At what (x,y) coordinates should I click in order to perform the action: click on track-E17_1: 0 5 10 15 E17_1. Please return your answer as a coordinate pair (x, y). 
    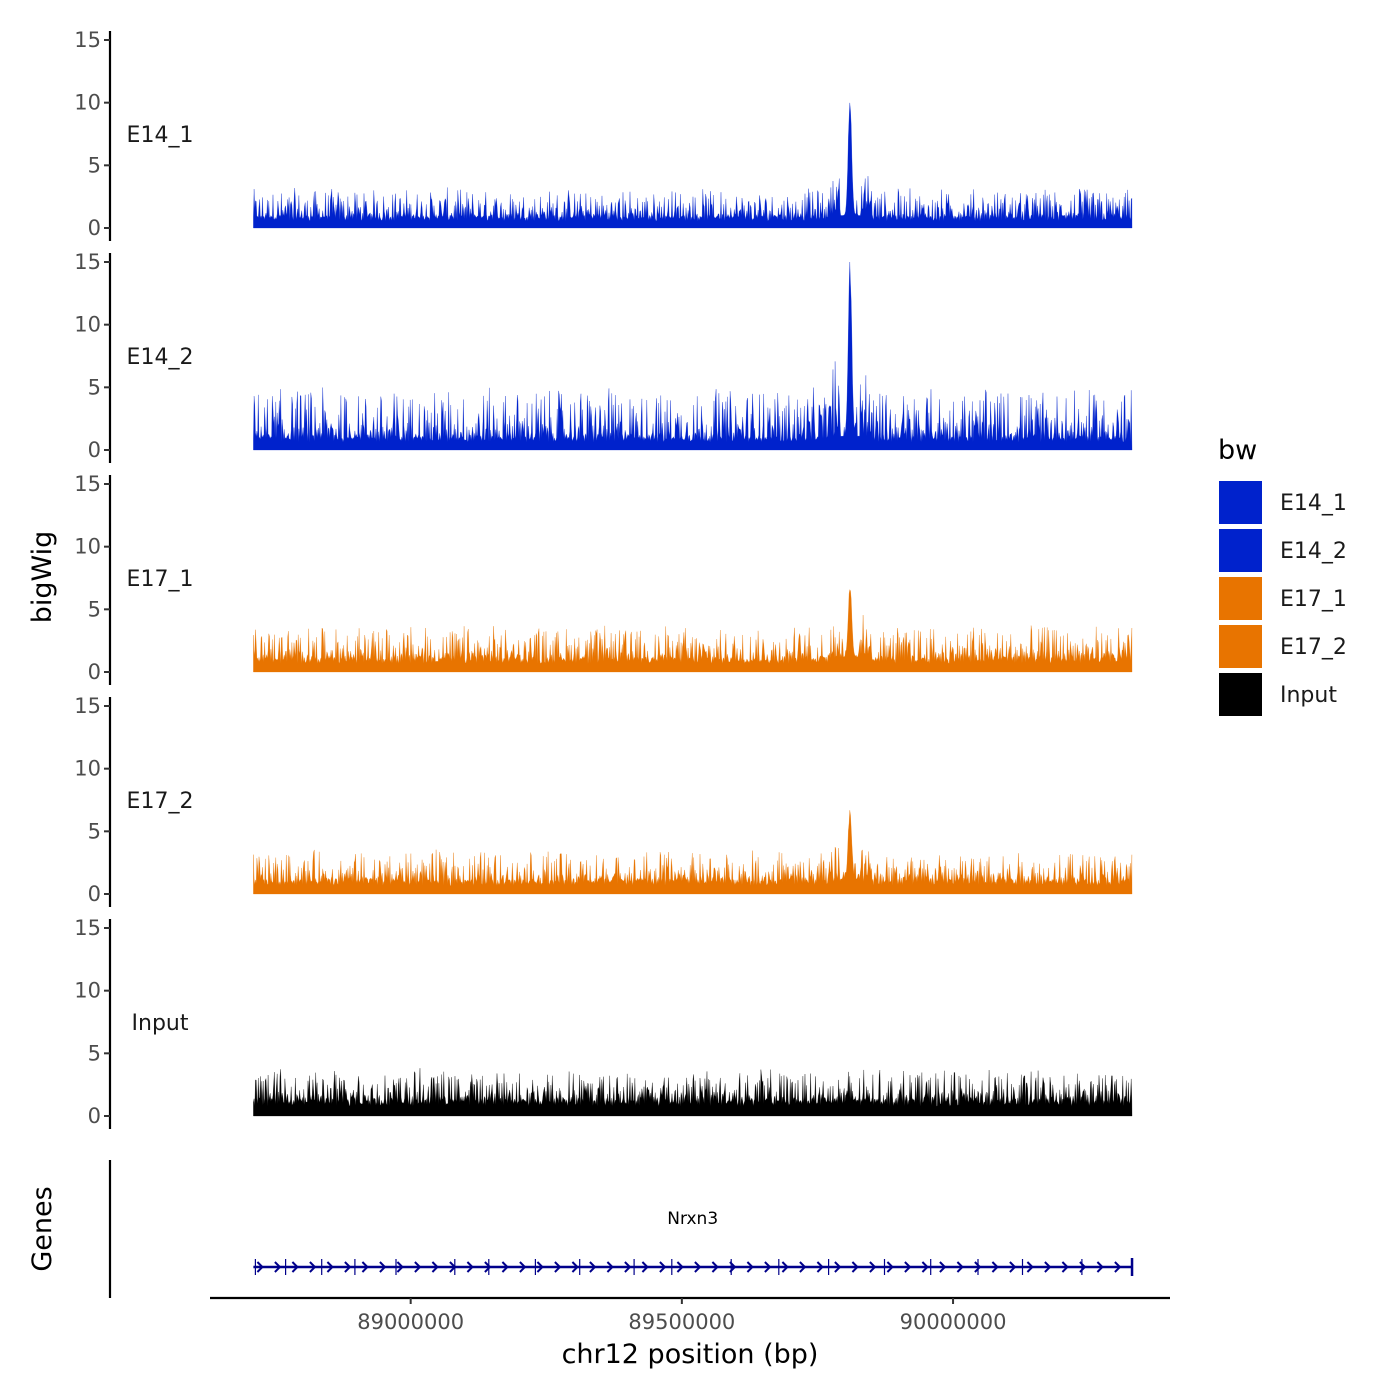
    Looking at the image, I should click on (603, 578).